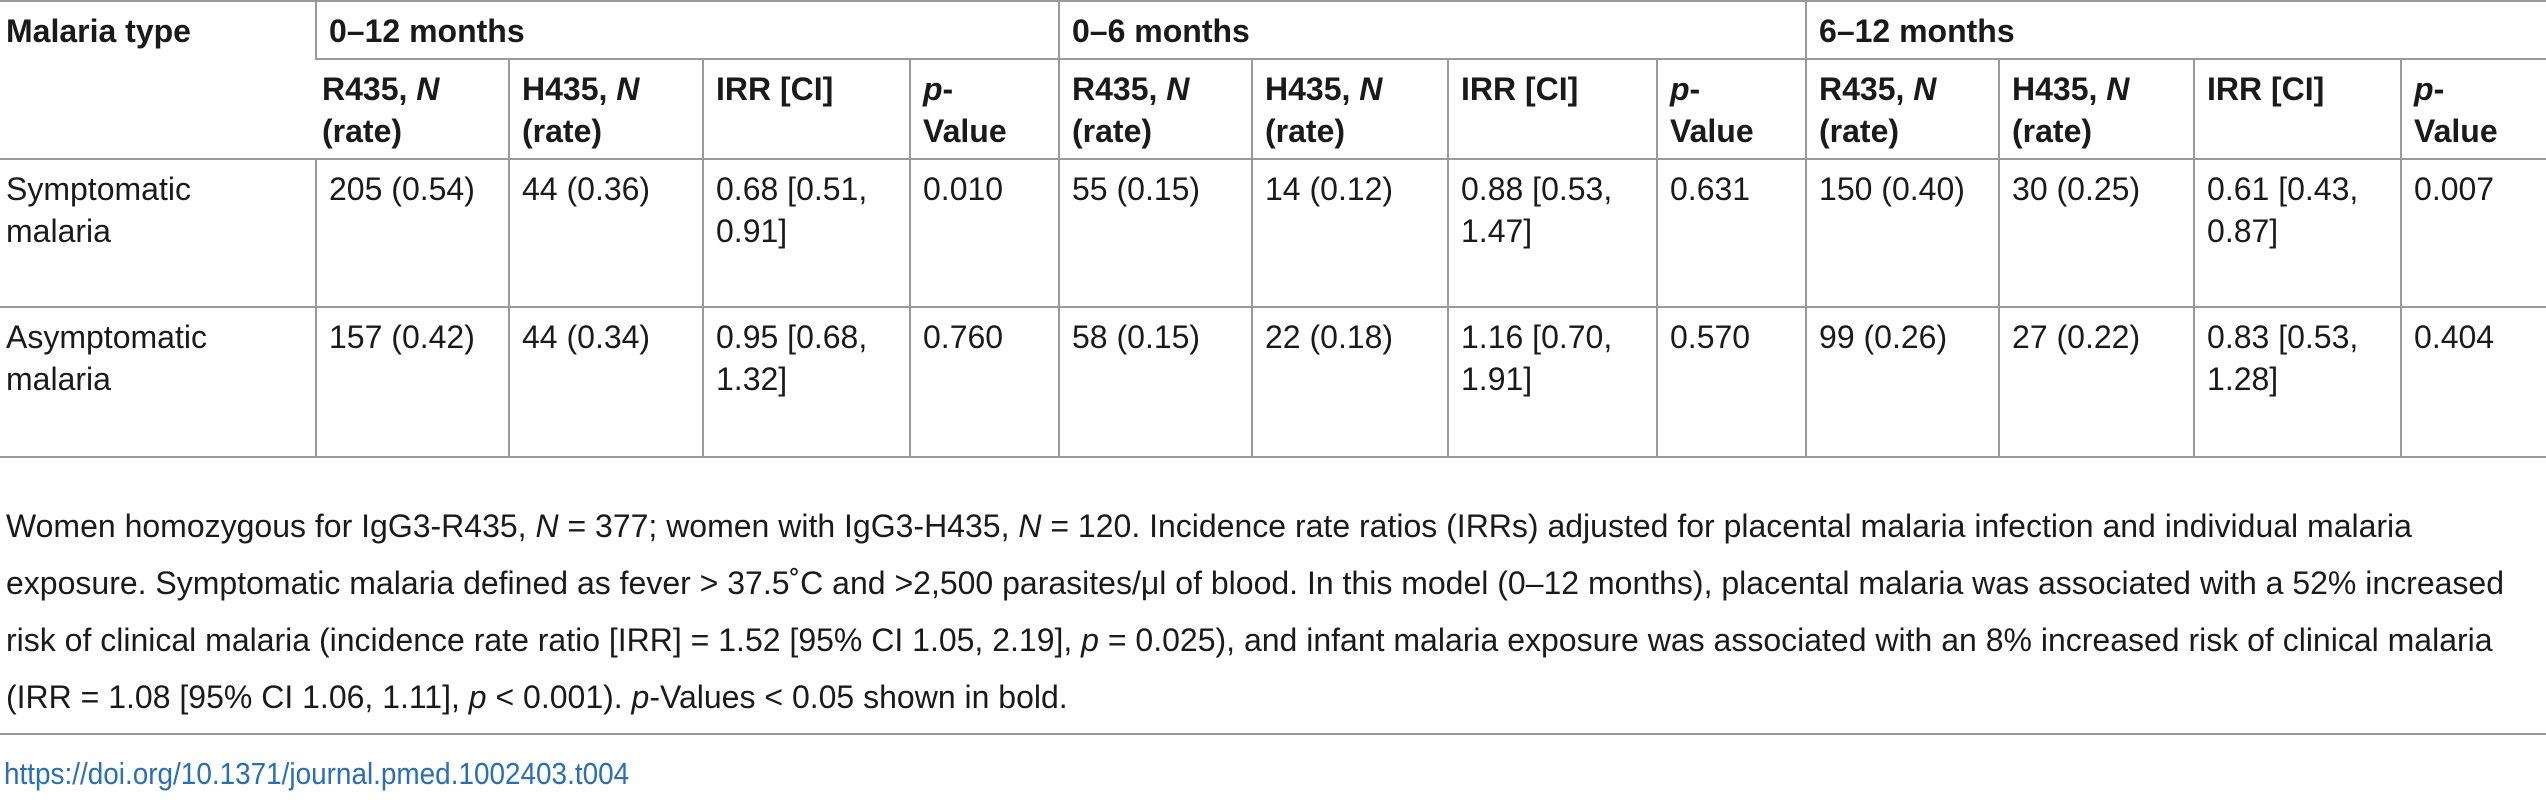 The height and width of the screenshot is (800, 2546). I want to click on table-cell: 30 (0.25), so click(2096, 233).